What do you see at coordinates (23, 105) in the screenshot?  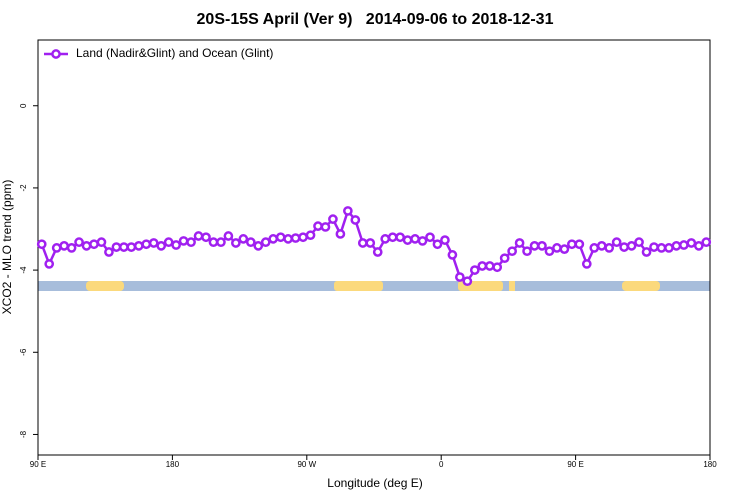 I see `y-tick-label: 0` at bounding box center [23, 105].